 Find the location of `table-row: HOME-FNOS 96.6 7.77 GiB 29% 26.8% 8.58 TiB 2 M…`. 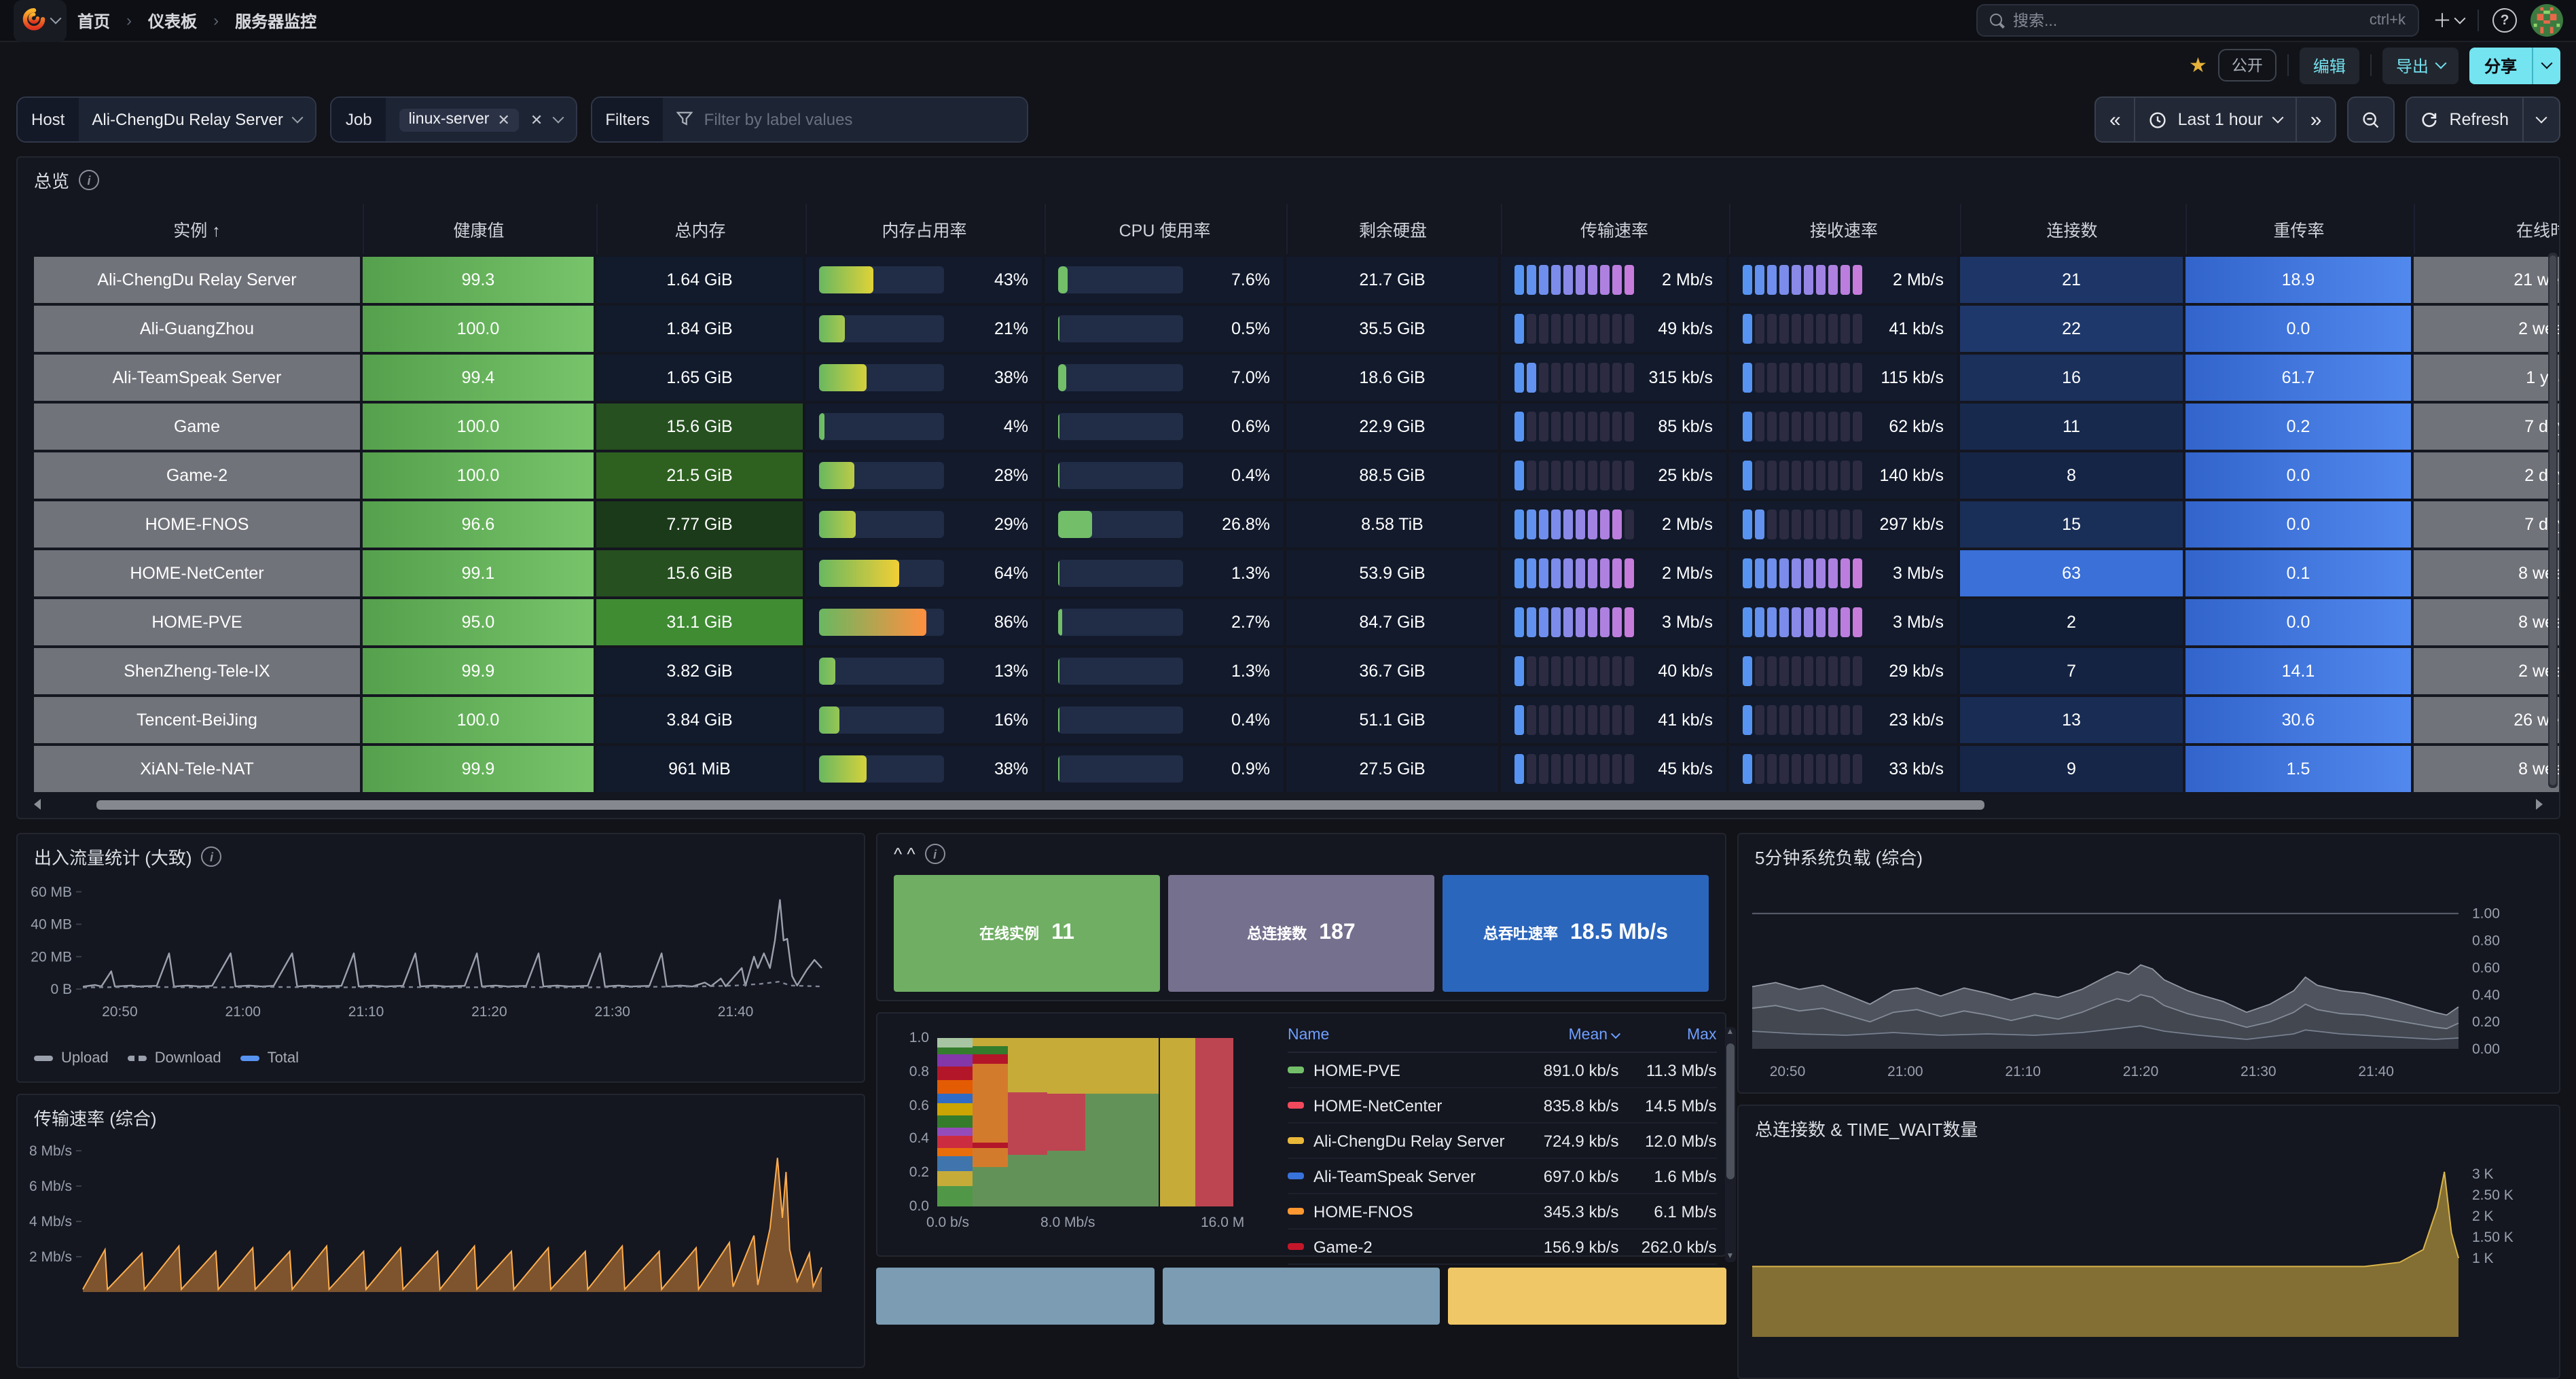

table-row: HOME-FNOS 96.6 7.77 GiB 29% 26.8% 8.58 TiB 2 M… is located at coordinates (1296, 524).